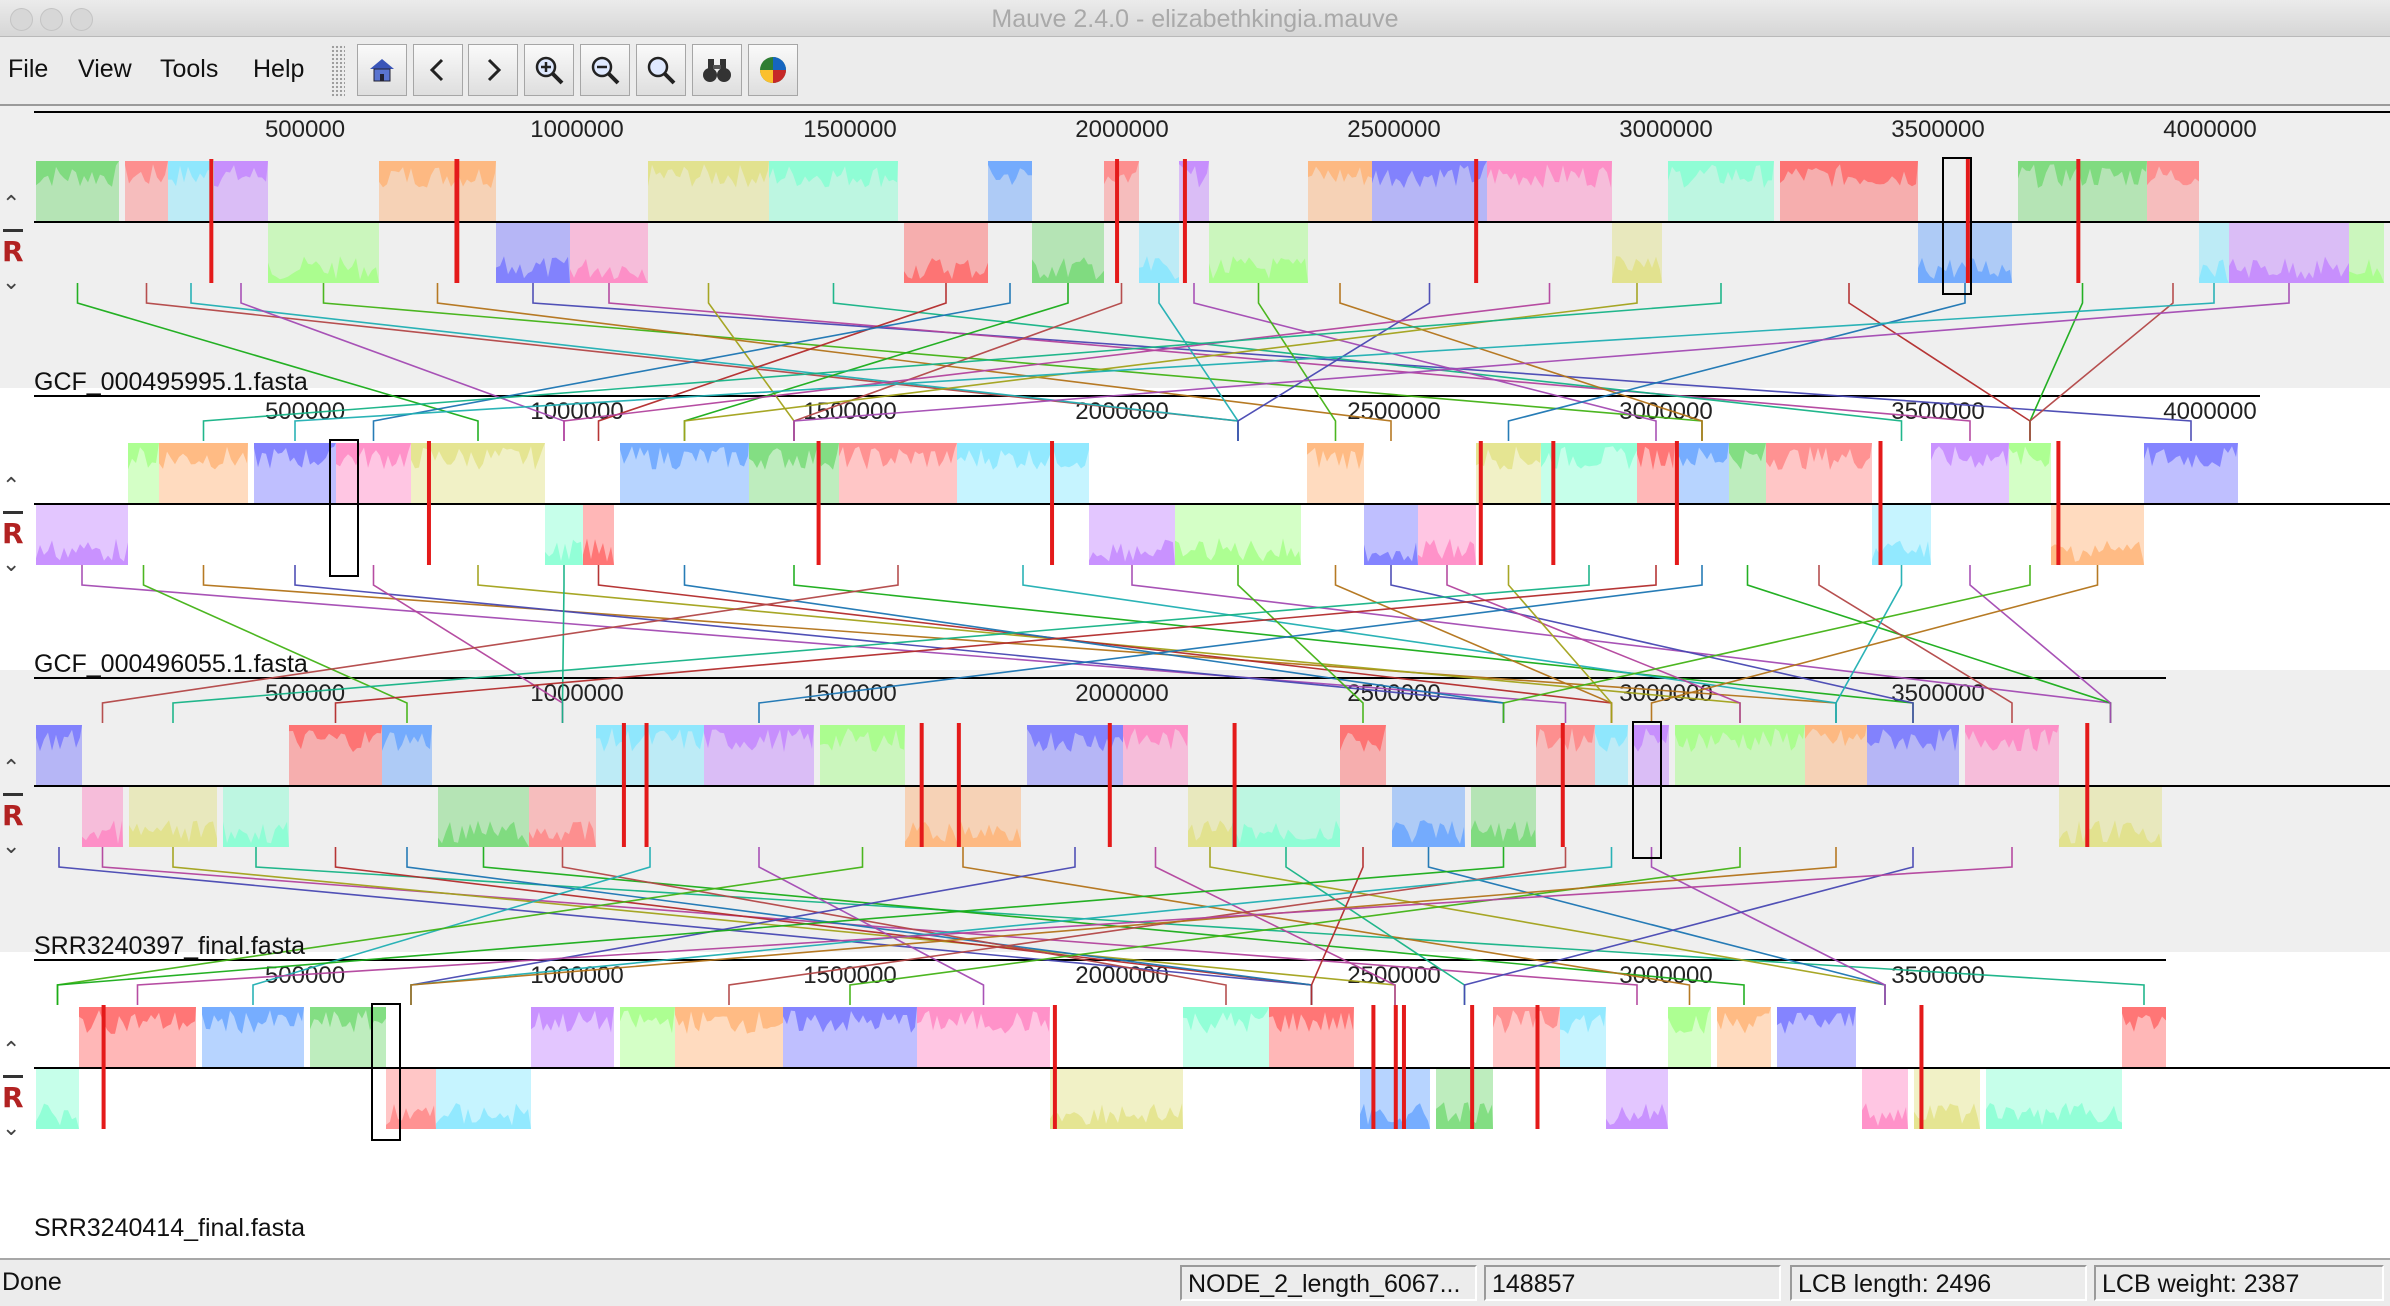 Image resolution: width=2390 pixels, height=1306 pixels. I want to click on menu-help: Help, so click(279, 69).